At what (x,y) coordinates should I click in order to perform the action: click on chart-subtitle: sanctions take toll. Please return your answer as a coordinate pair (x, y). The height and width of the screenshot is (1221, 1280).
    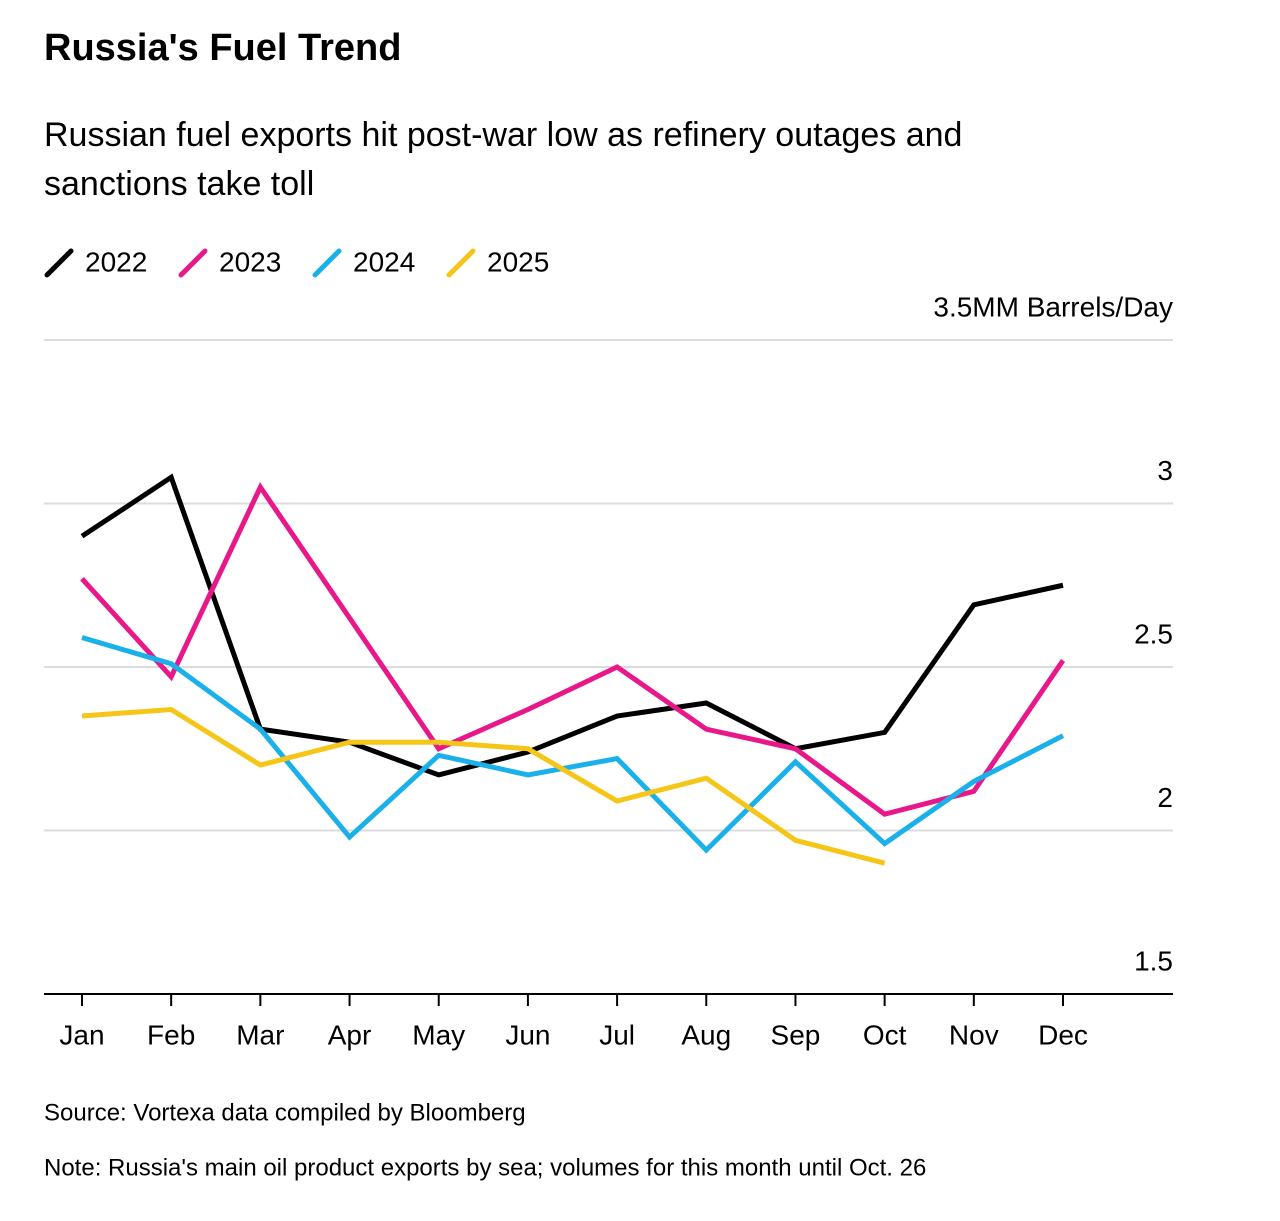
    Looking at the image, I should click on (179, 184).